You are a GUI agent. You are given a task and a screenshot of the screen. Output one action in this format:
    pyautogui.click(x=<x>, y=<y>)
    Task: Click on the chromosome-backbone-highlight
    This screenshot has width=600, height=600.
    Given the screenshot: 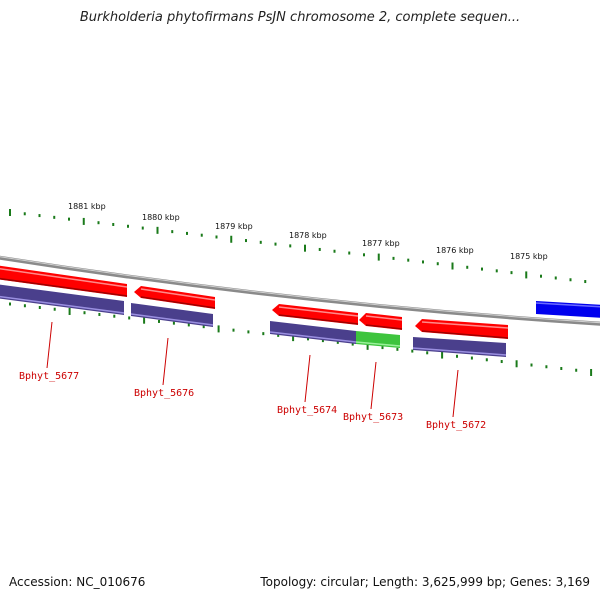 What is the action you would take?
    pyautogui.click(x=300, y=290)
    